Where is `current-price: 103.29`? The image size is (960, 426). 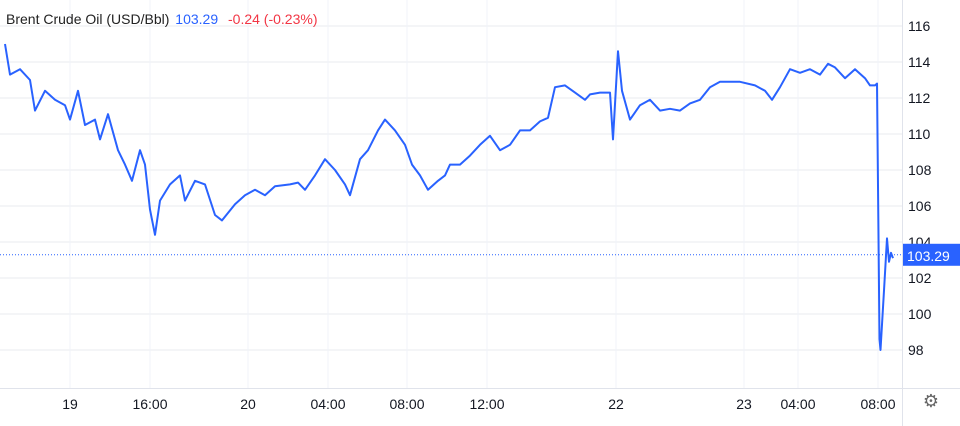
current-price: 103.29 is located at coordinates (197, 19).